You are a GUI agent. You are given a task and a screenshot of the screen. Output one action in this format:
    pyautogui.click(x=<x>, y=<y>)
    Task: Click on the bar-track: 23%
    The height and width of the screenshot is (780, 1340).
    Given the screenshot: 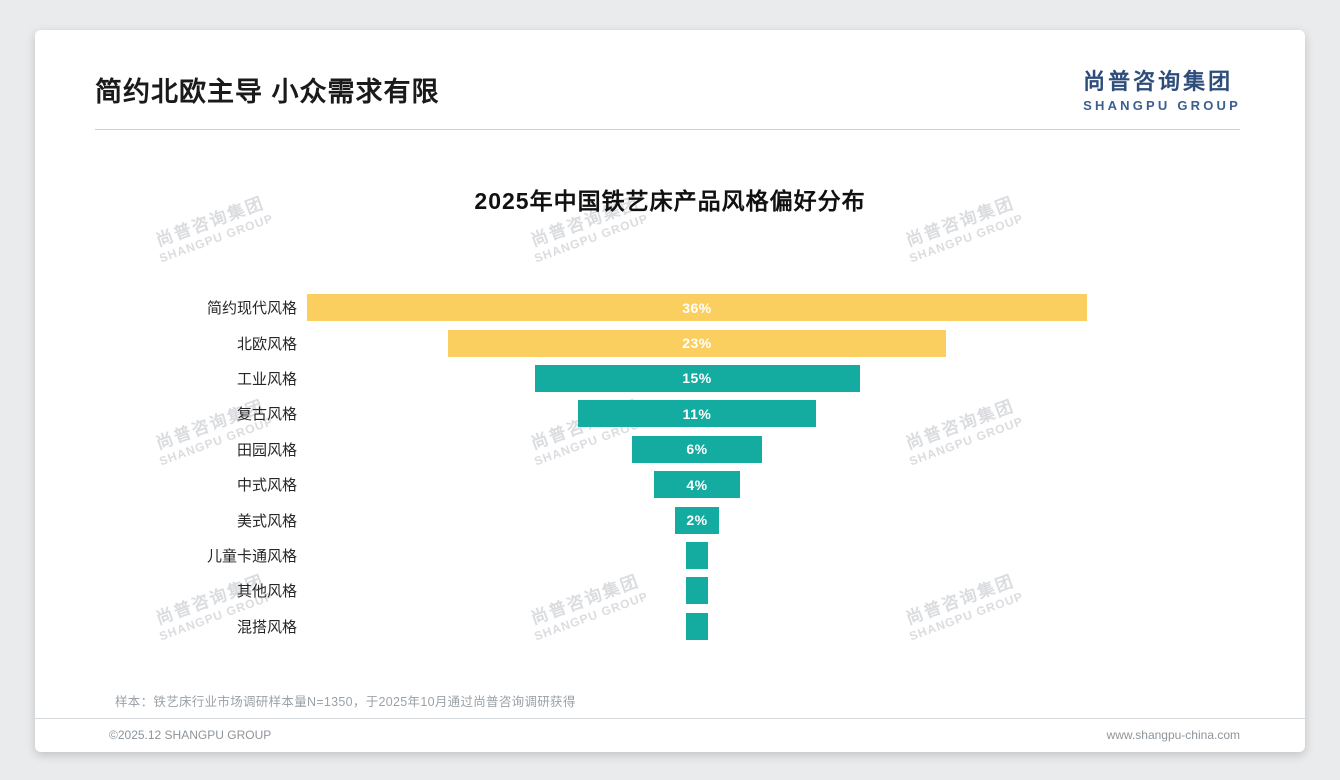 What is the action you would take?
    pyautogui.click(x=697, y=343)
    